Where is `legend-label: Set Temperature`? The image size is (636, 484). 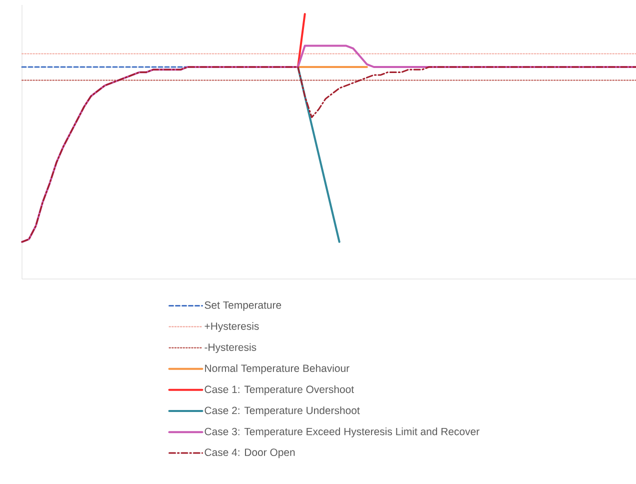 legend-label: Set Temperature is located at coordinates (243, 306).